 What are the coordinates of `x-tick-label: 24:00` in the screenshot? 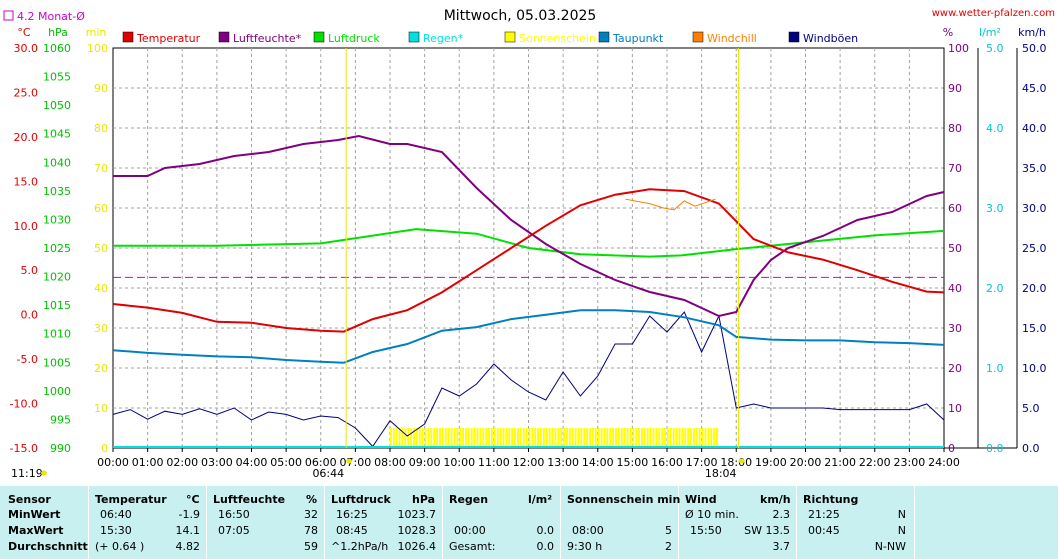 It's located at (944, 462).